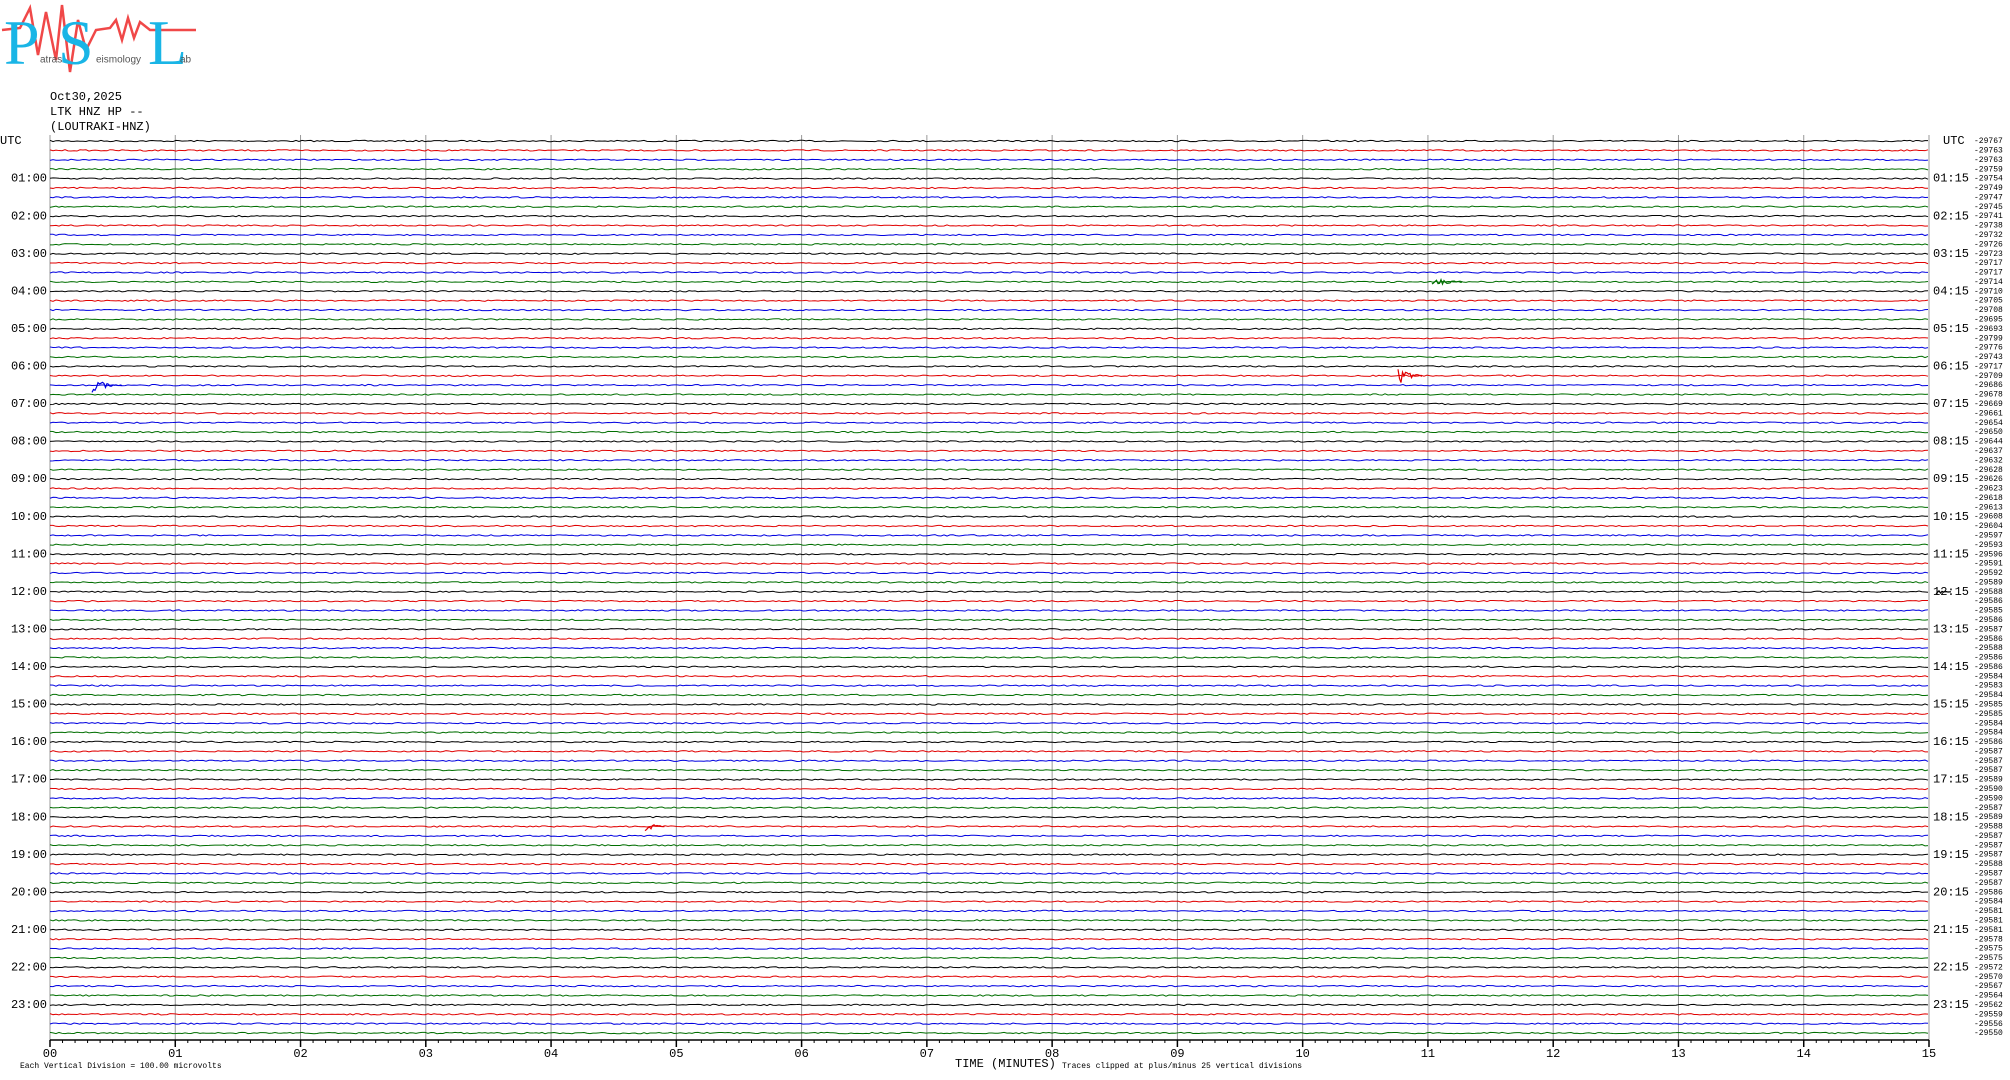 The width and height of the screenshot is (2010, 1080). What do you see at coordinates (29, 179) in the screenshot?
I see `left-time-label: 01:00` at bounding box center [29, 179].